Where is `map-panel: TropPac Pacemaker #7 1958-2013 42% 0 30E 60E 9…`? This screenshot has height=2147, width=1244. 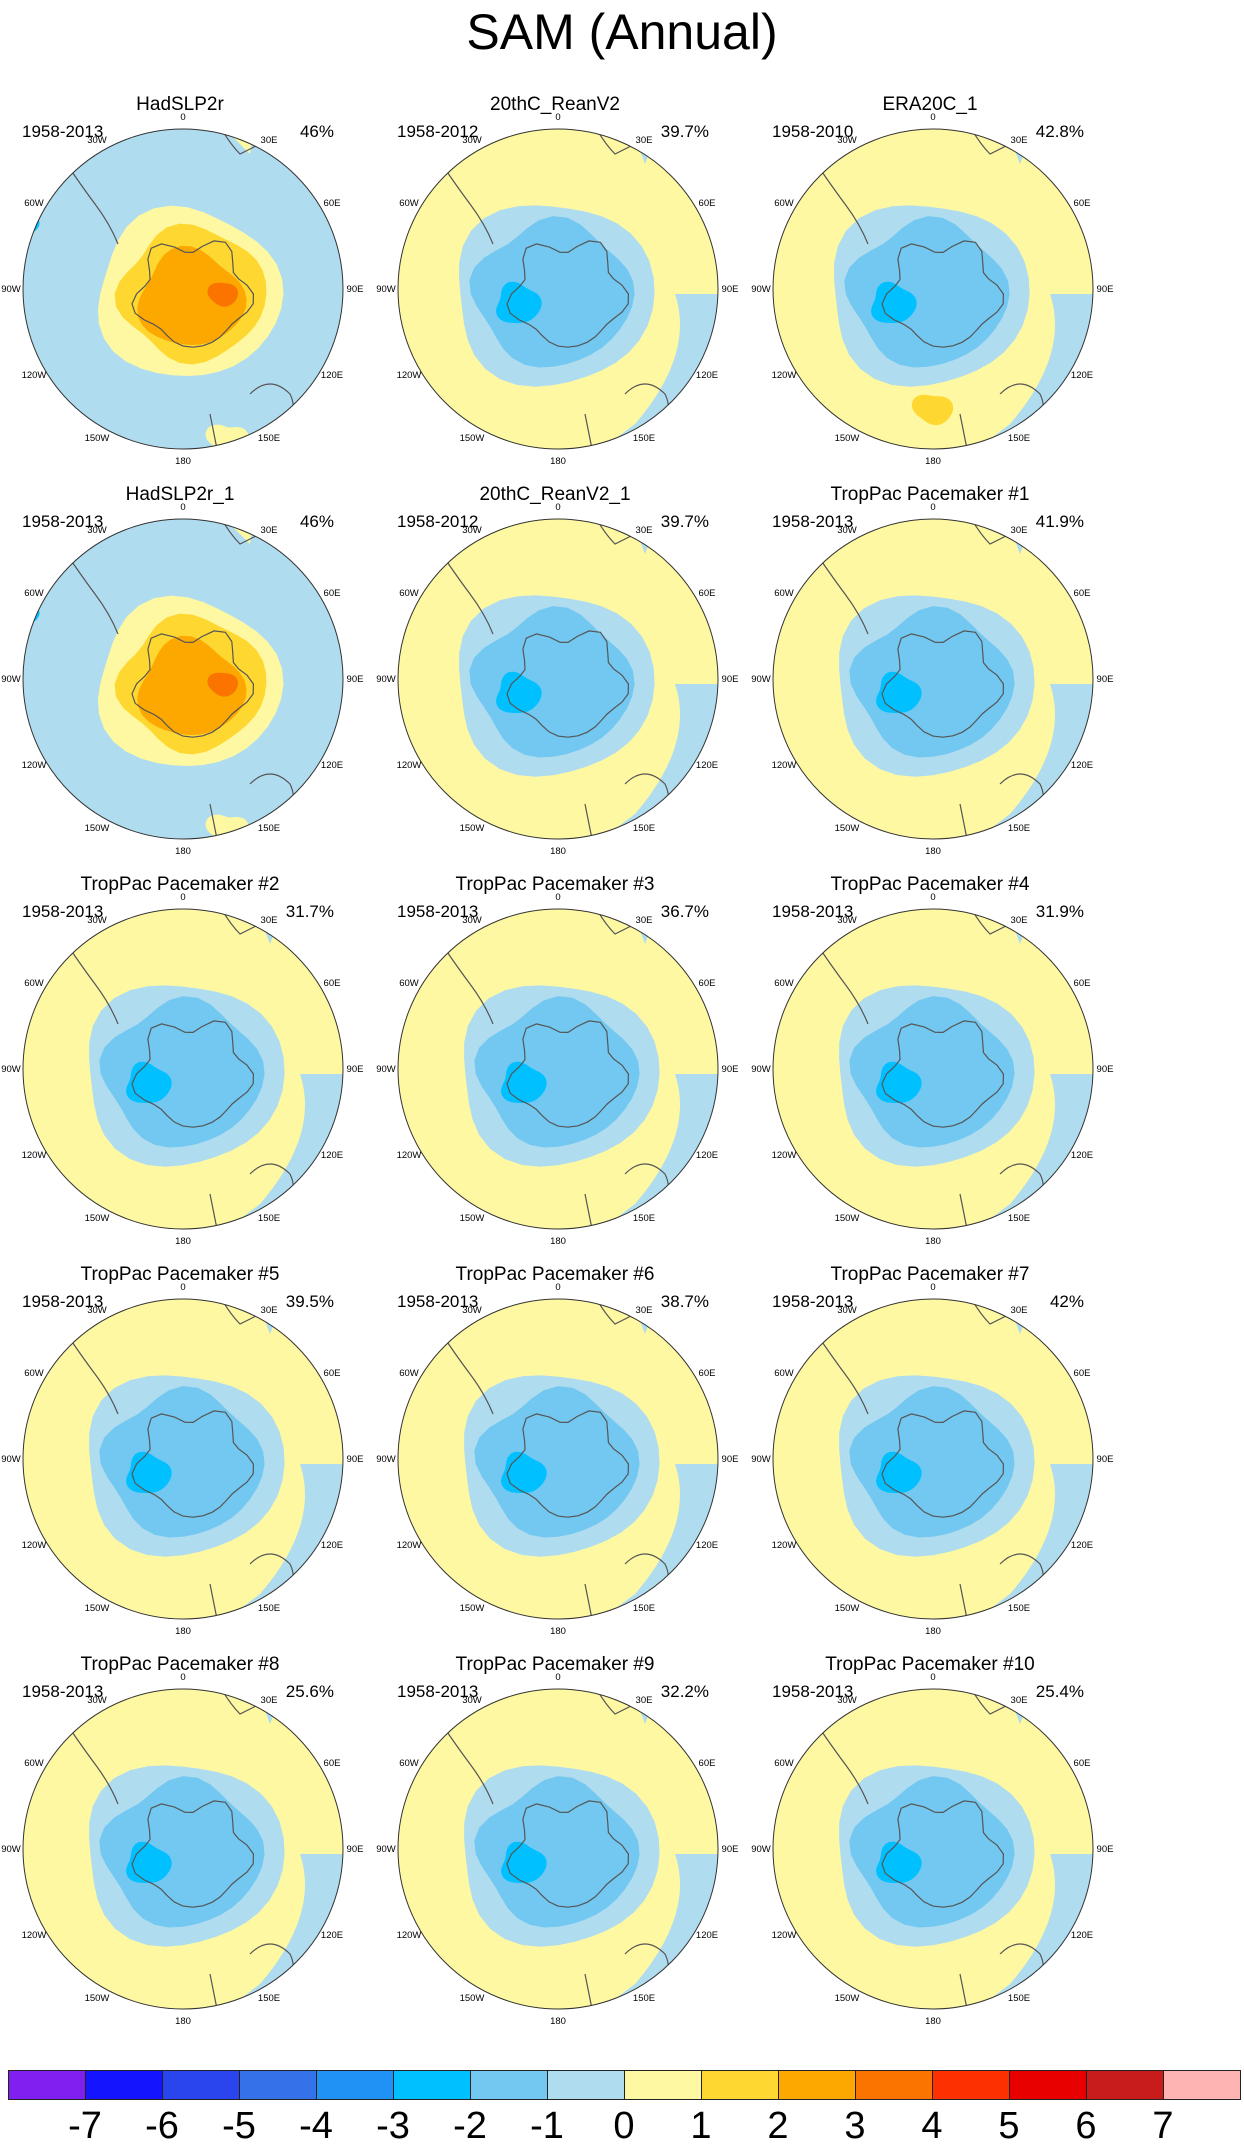
map-panel: TropPac Pacemaker #7 1958-2013 42% 0 30E 60E 9… is located at coordinates (931, 1454).